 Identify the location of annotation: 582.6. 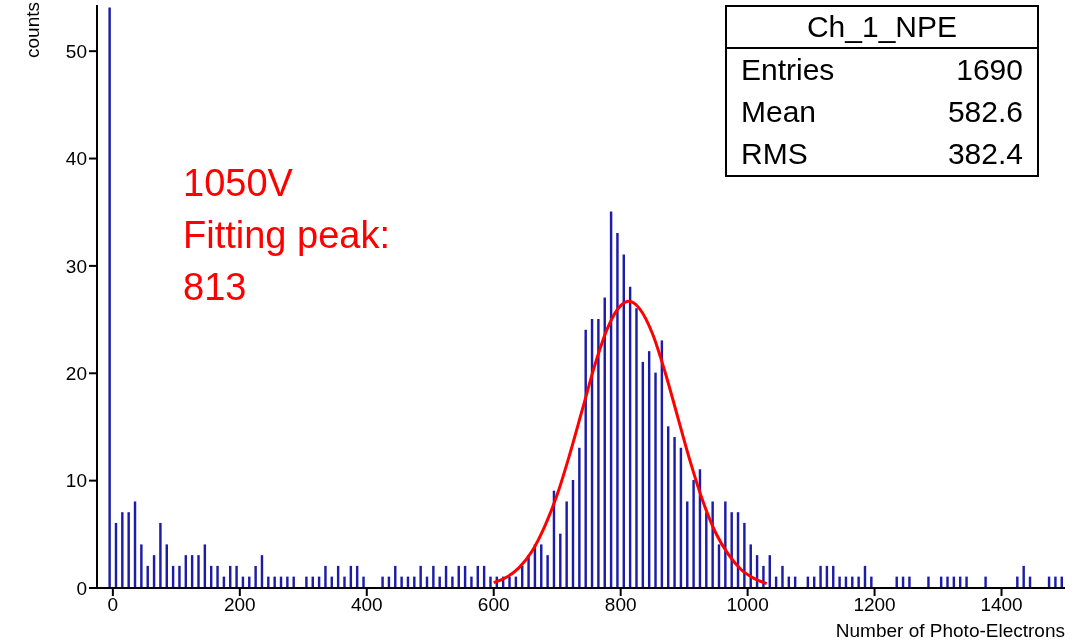
(985, 112).